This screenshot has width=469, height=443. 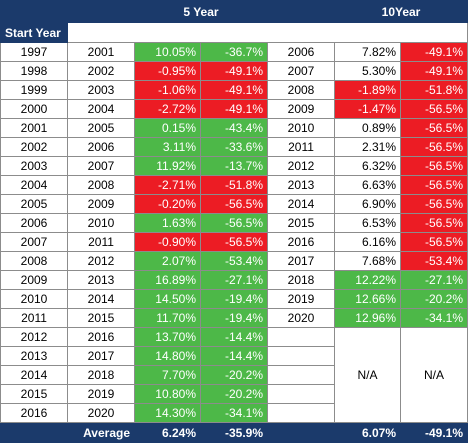 I want to click on worst-5yr-cell: -34.1%, so click(x=234, y=413).